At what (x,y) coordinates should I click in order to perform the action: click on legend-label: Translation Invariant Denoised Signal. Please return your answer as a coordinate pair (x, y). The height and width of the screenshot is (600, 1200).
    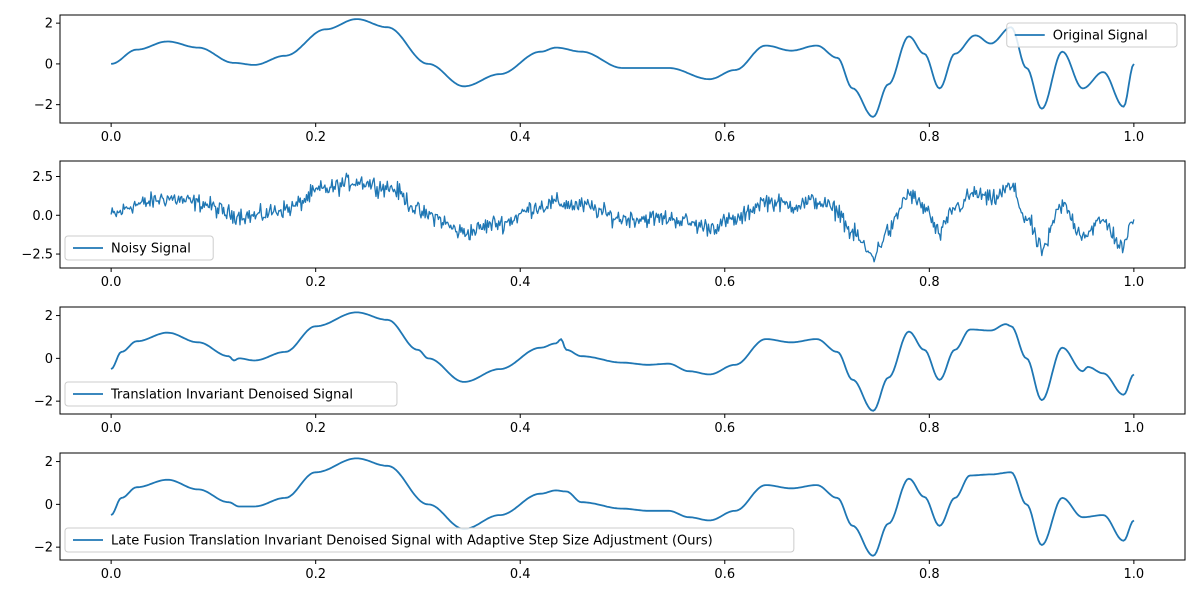
    Looking at the image, I should click on (231, 395).